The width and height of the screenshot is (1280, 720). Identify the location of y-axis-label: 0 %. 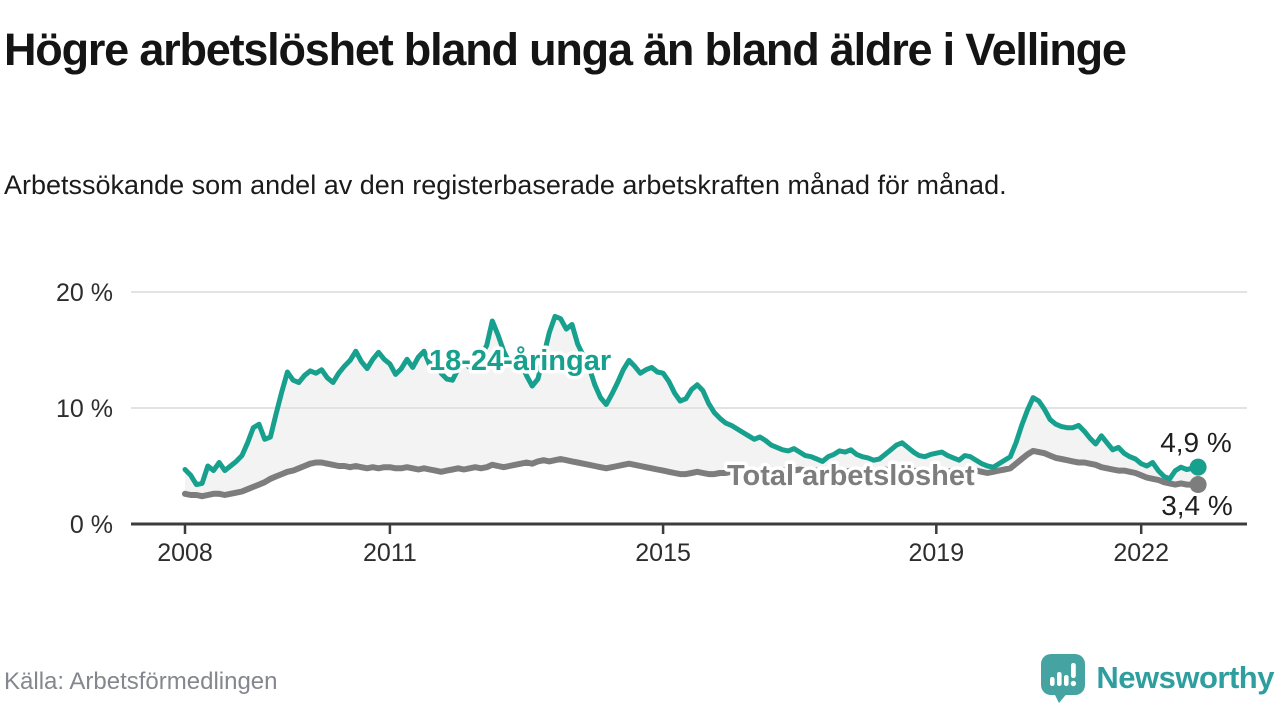
(91, 525).